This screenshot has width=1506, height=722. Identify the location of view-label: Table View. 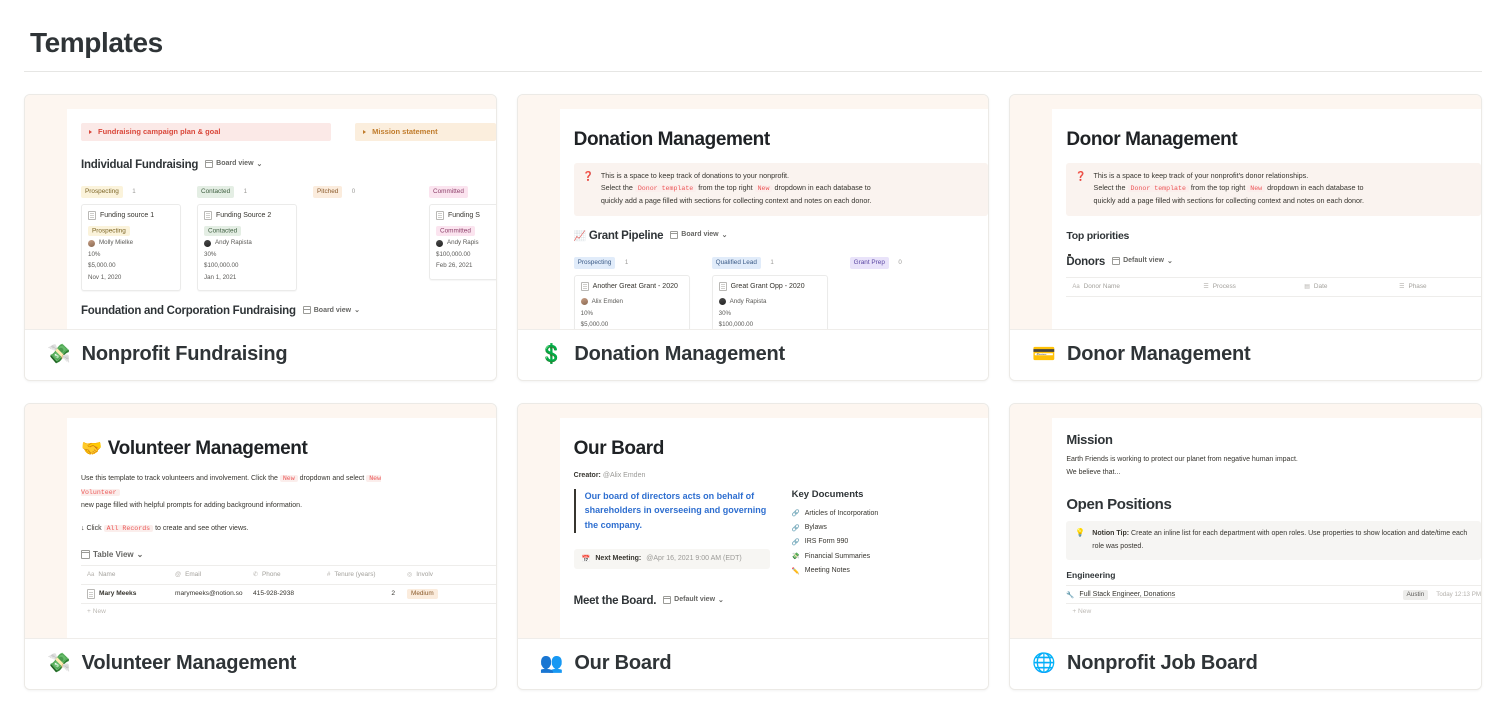
(113, 554).